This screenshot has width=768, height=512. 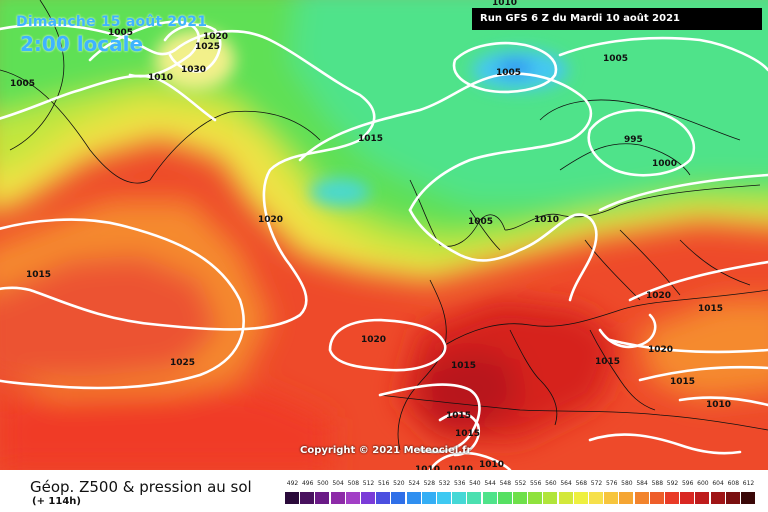 What do you see at coordinates (718, 483) in the screenshot?
I see `scale-tick-label: 604` at bounding box center [718, 483].